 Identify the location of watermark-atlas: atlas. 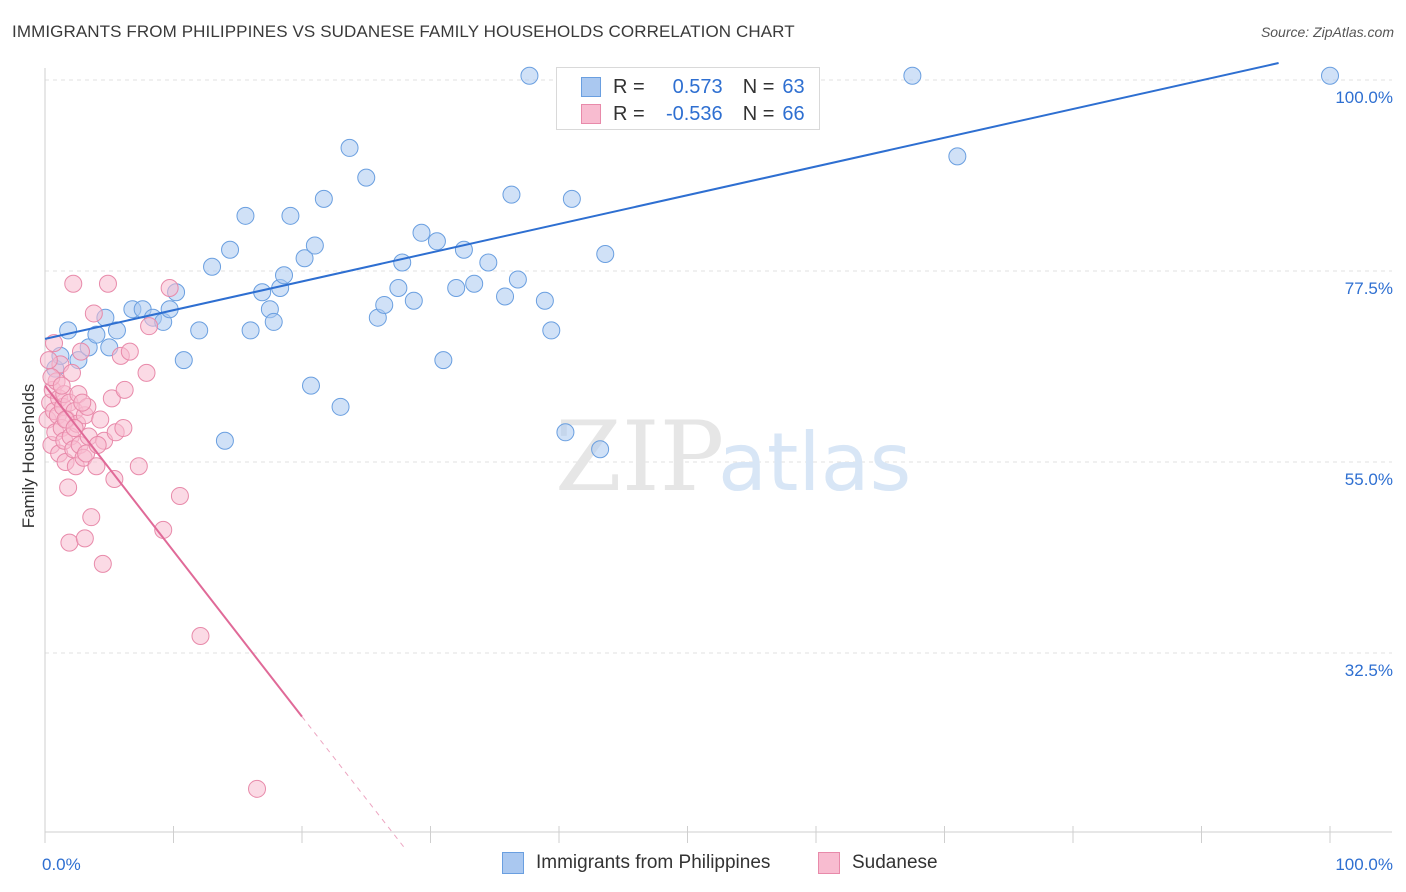
(814, 462).